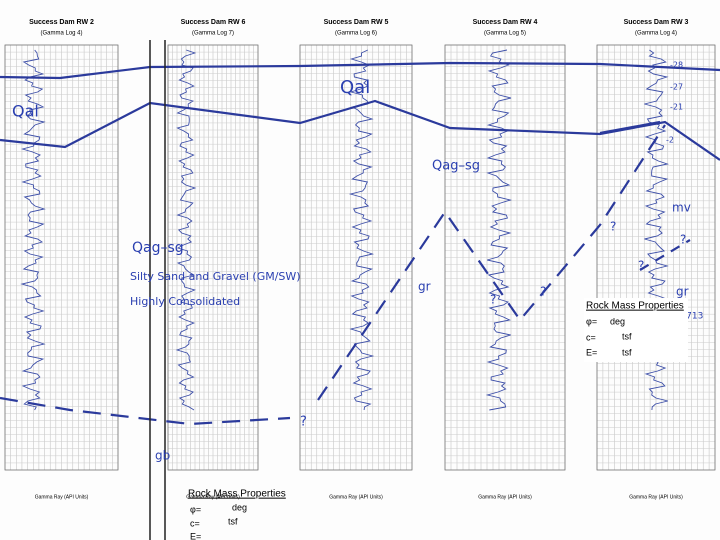 This screenshot has height=540, width=720. I want to click on panel-mask, so click(636, 330).